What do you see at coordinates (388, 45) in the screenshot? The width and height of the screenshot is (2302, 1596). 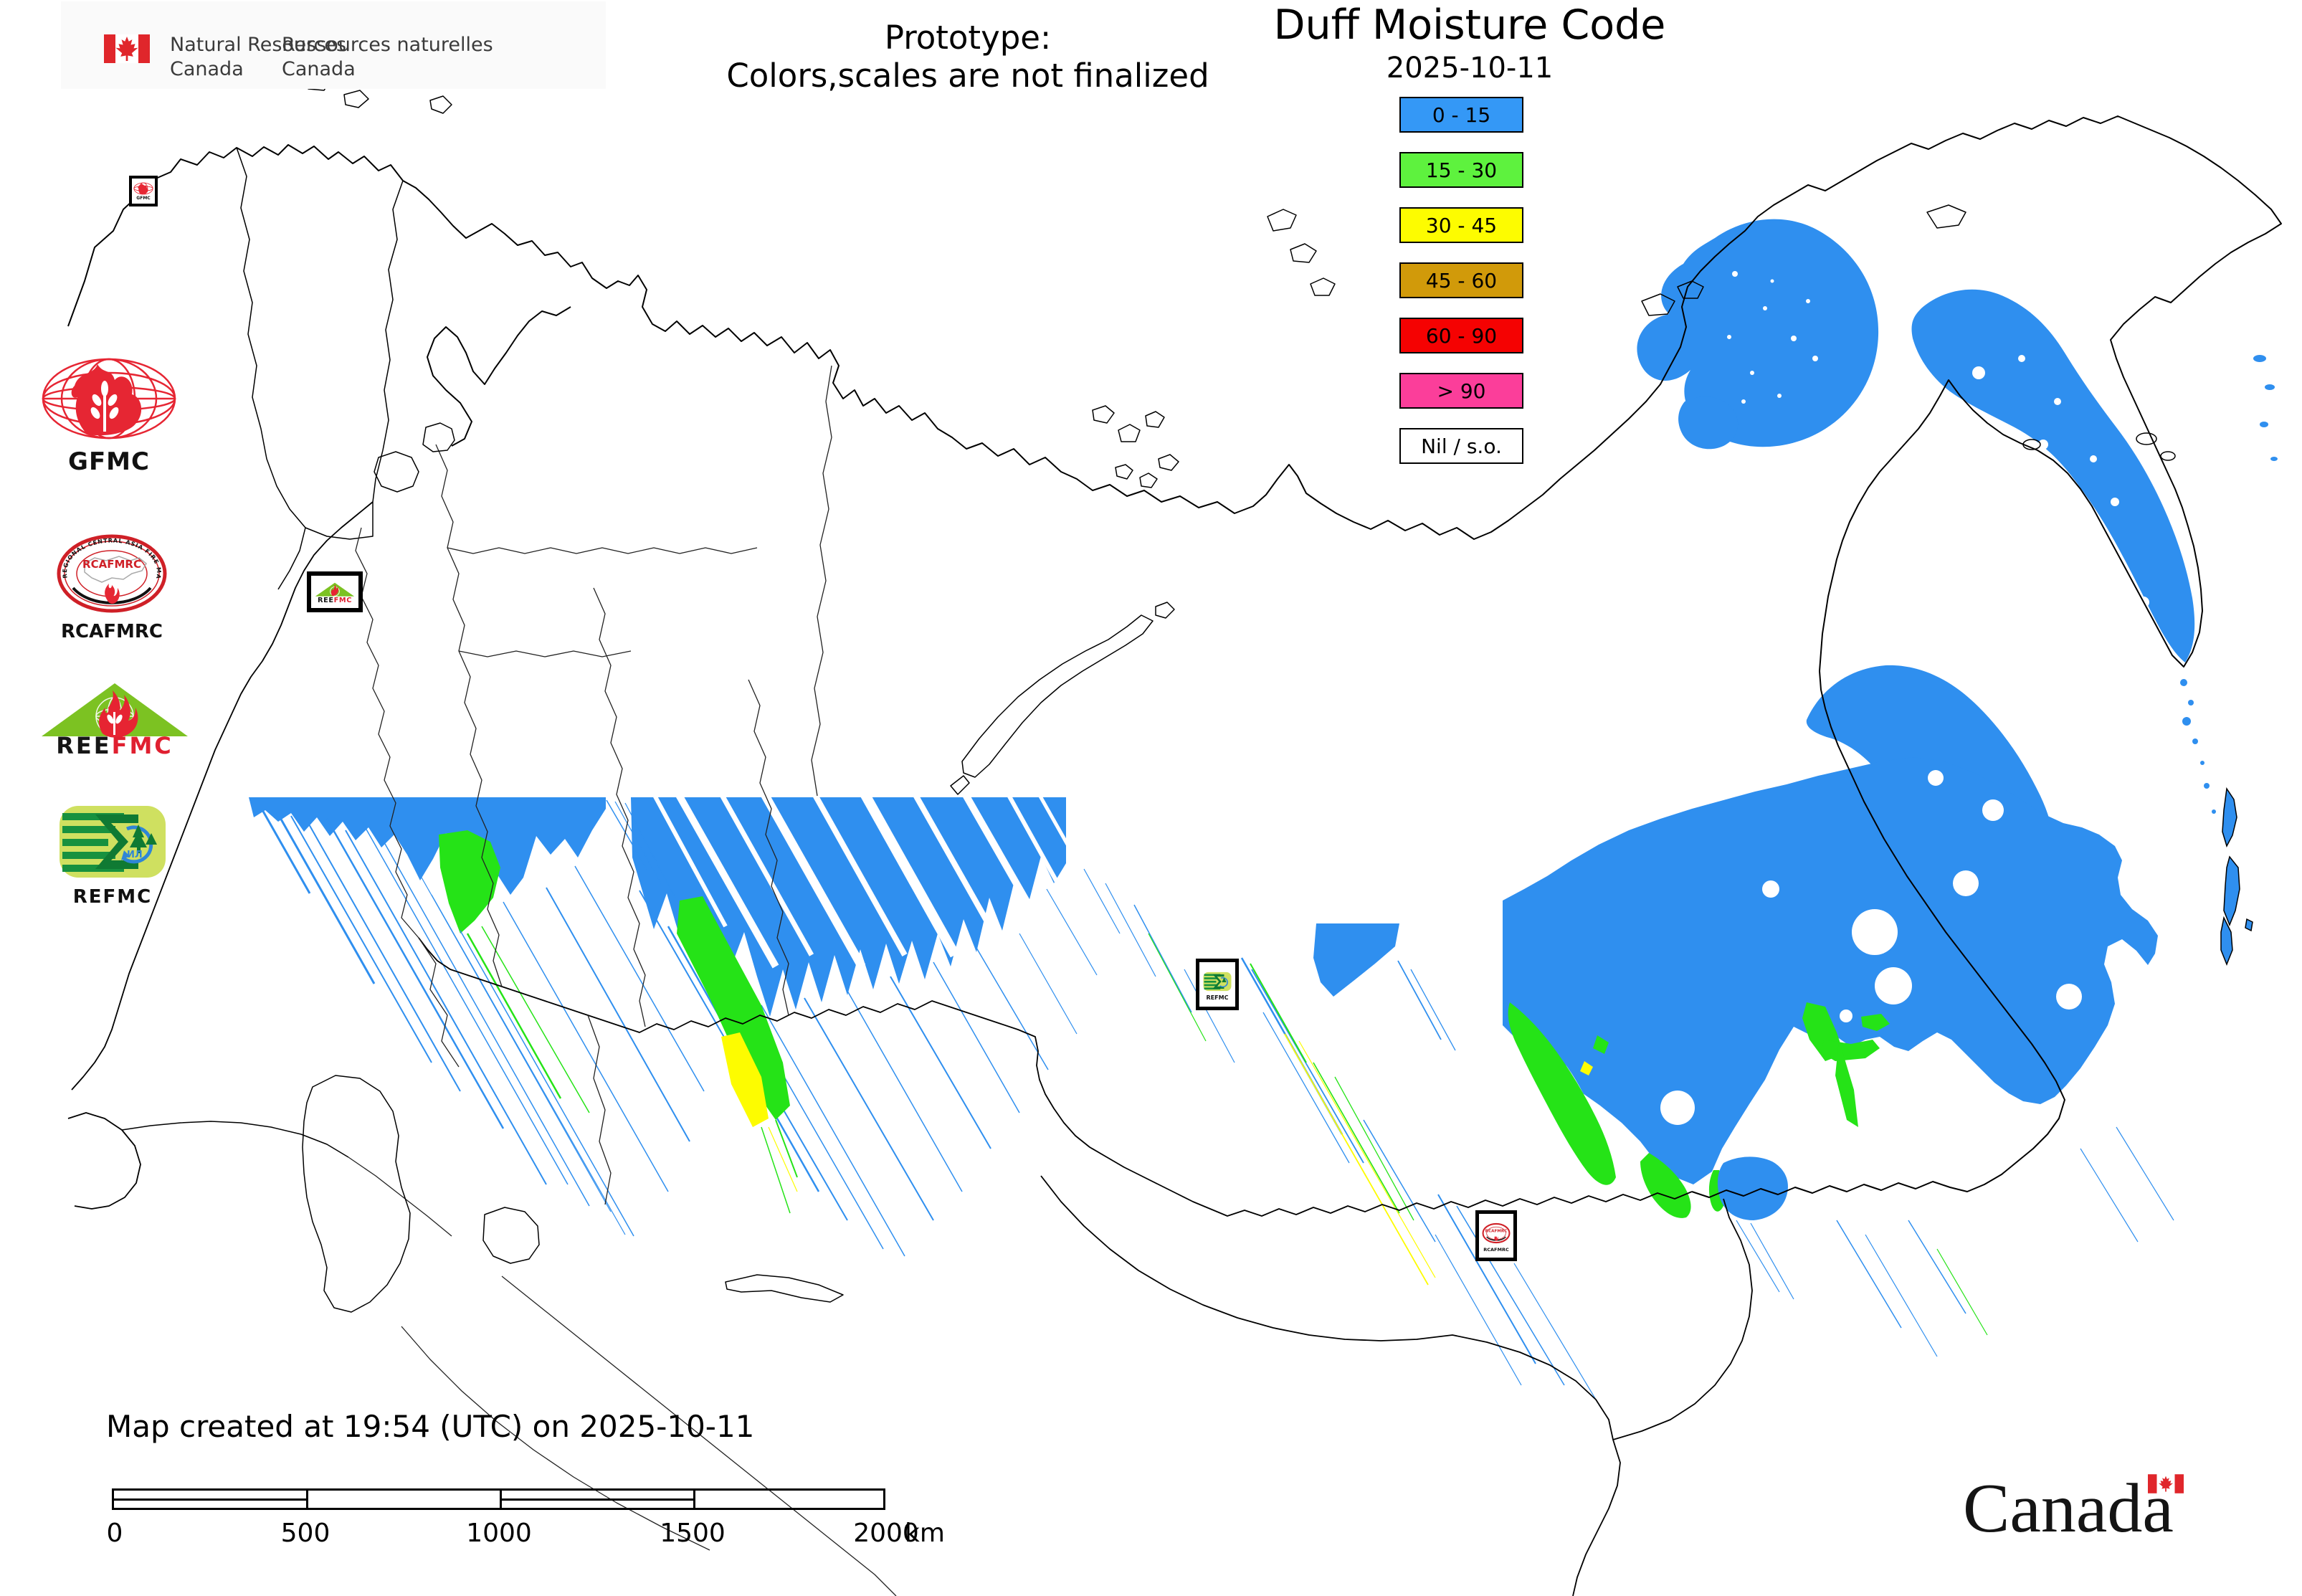 I see `nrcan-fr-line1: Ressources naturelles` at bounding box center [388, 45].